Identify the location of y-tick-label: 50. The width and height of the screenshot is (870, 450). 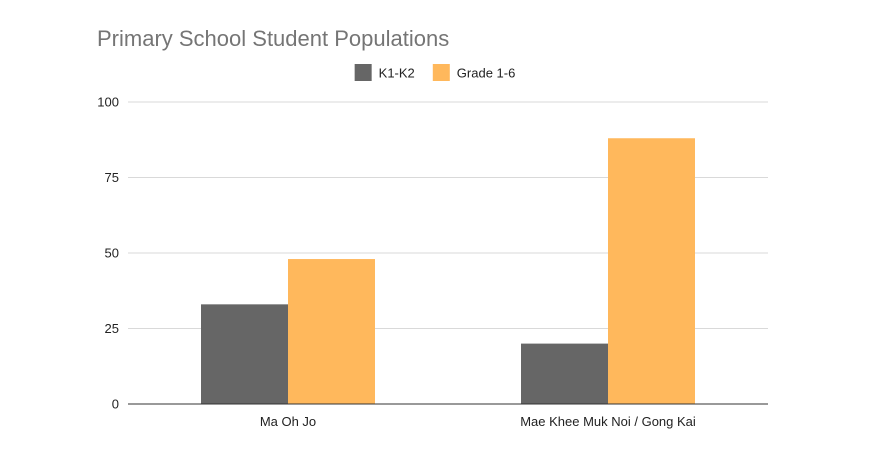
(112, 253).